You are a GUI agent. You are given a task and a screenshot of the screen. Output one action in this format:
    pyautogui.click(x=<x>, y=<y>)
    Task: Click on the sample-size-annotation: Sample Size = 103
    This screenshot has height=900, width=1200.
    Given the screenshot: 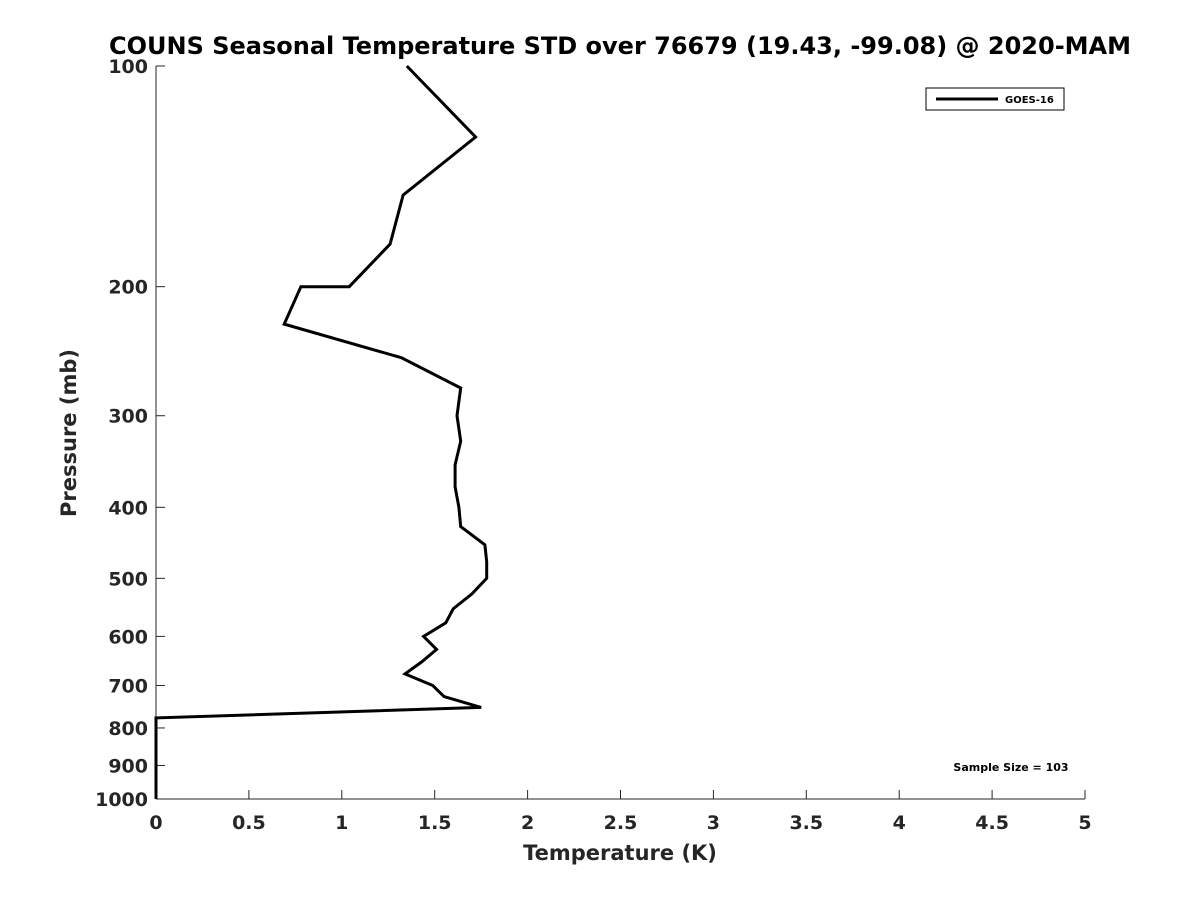 What is the action you would take?
    pyautogui.click(x=1010, y=767)
    